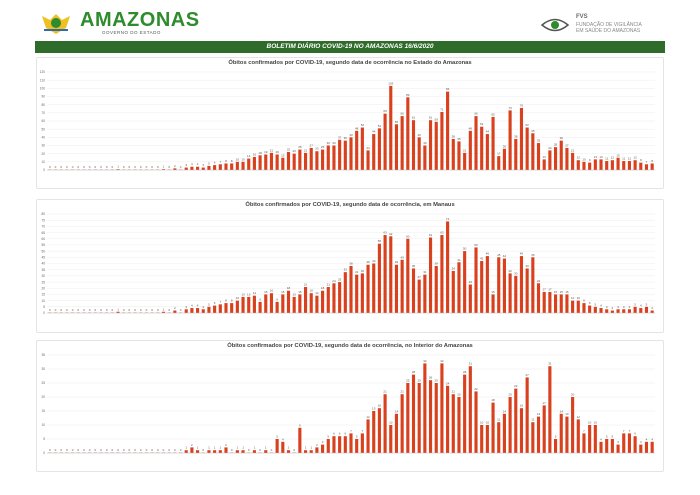  Describe the element at coordinates (505, 411) in the screenshot. I see `data-label: 14` at that location.